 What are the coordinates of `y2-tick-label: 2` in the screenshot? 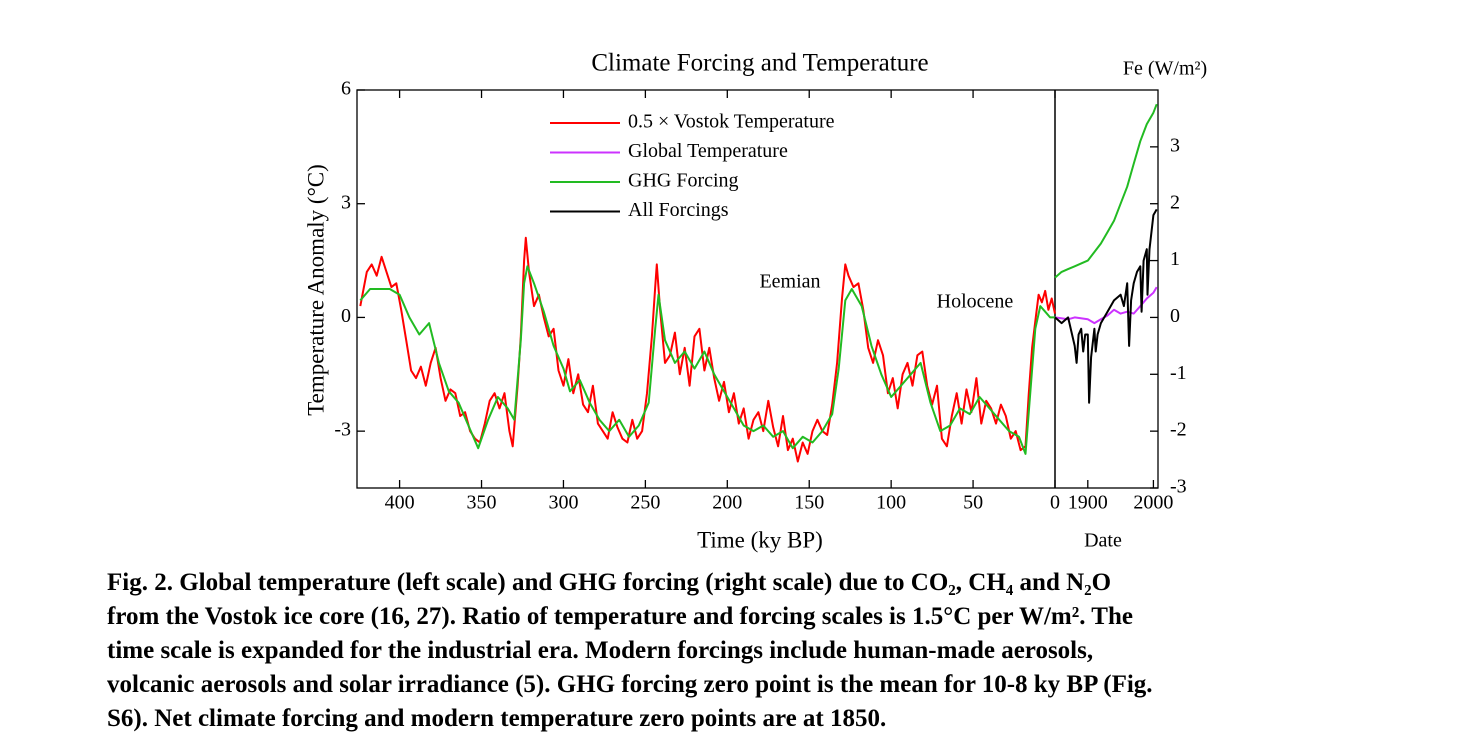 It's located at (1175, 202).